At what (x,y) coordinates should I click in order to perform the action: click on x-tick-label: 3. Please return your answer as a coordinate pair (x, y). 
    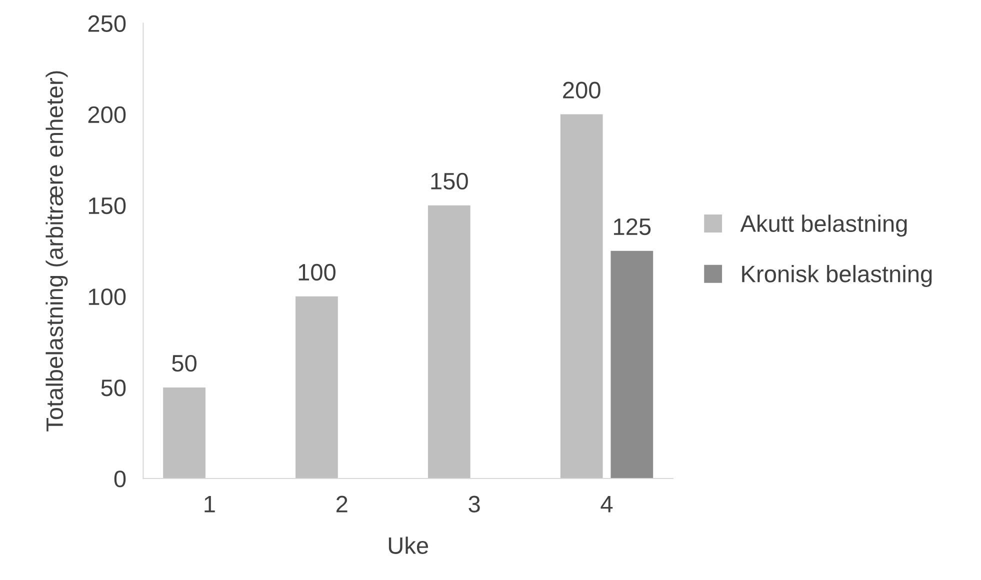
    Looking at the image, I should click on (474, 504).